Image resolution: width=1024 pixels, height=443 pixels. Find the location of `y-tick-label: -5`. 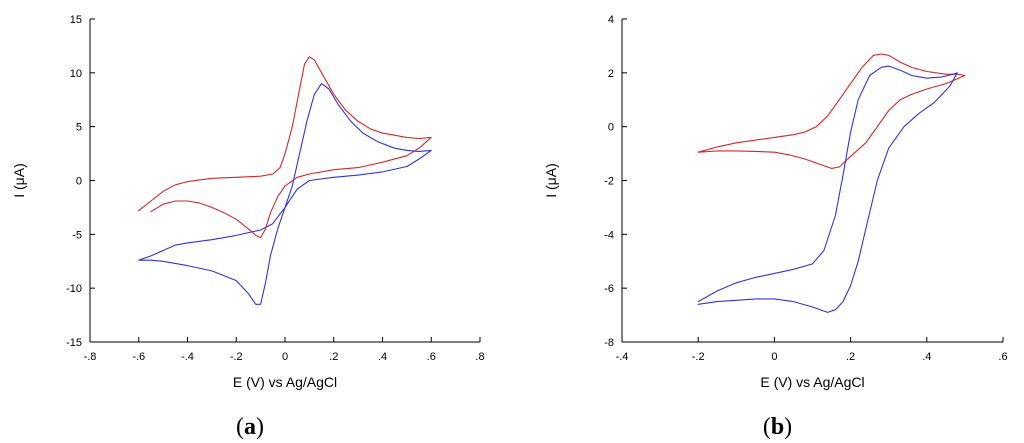

y-tick-label: -5 is located at coordinates (77, 235).